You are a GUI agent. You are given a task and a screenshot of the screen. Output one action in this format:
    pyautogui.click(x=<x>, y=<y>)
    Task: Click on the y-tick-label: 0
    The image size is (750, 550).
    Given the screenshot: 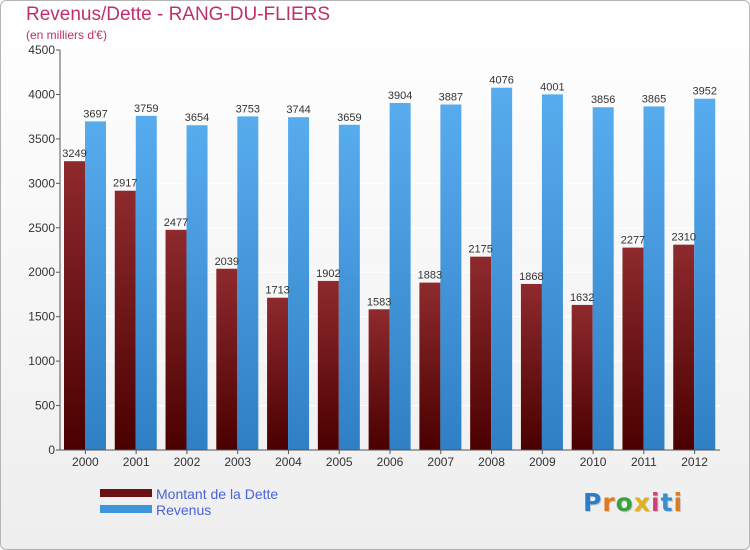 What is the action you would take?
    pyautogui.click(x=51, y=450)
    